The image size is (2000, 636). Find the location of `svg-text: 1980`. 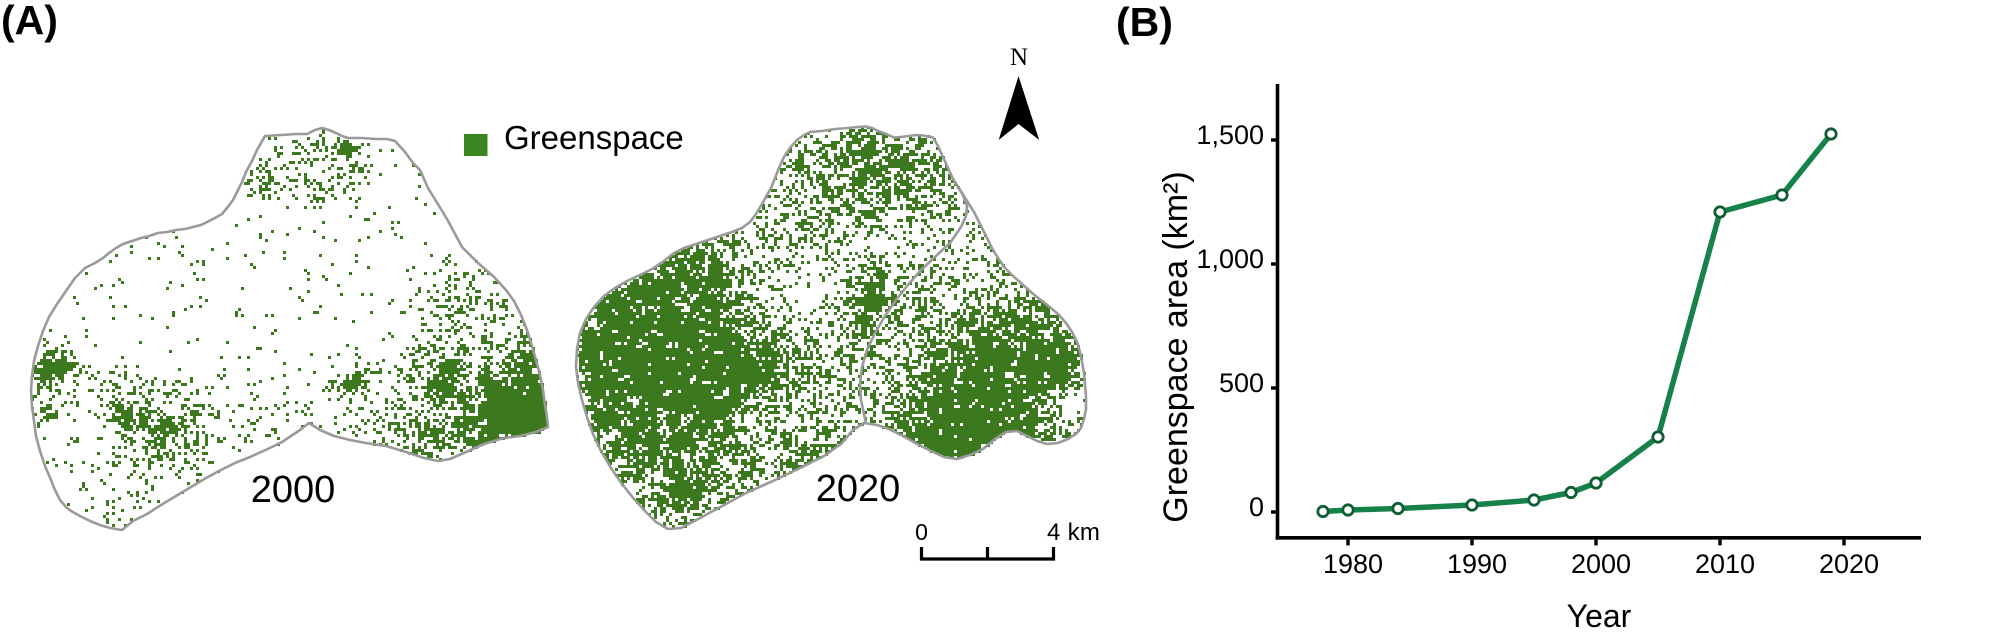

svg-text: 1980 is located at coordinates (1353, 564).